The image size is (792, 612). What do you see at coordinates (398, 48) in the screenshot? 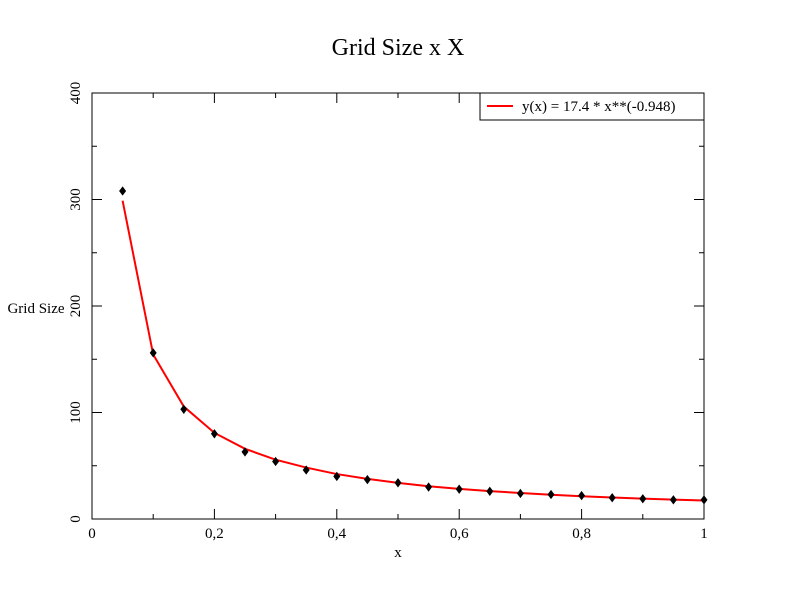
I see `chart-title: Grid Size x X` at bounding box center [398, 48].